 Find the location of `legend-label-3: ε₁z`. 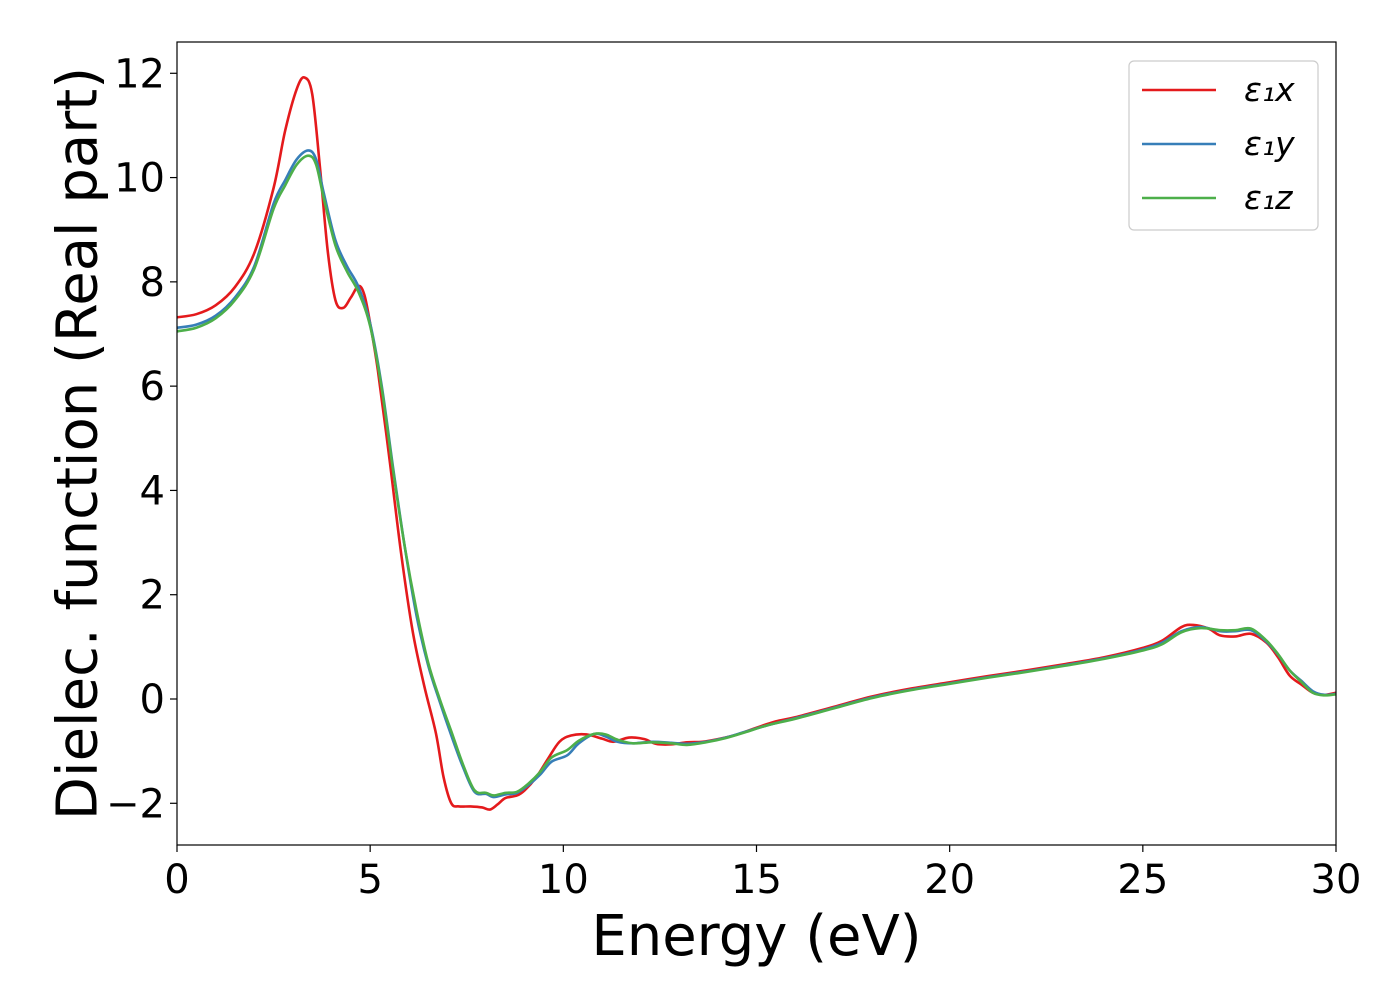

legend-label-3: ε₁z is located at coordinates (1268, 197).